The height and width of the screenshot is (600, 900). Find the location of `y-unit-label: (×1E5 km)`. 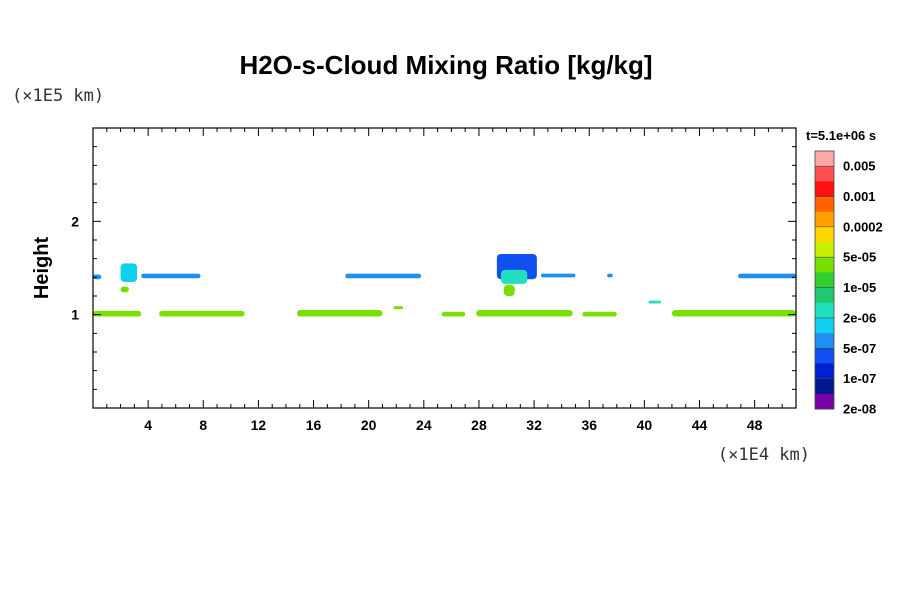

y-unit-label: (×1E5 km) is located at coordinates (58, 96).